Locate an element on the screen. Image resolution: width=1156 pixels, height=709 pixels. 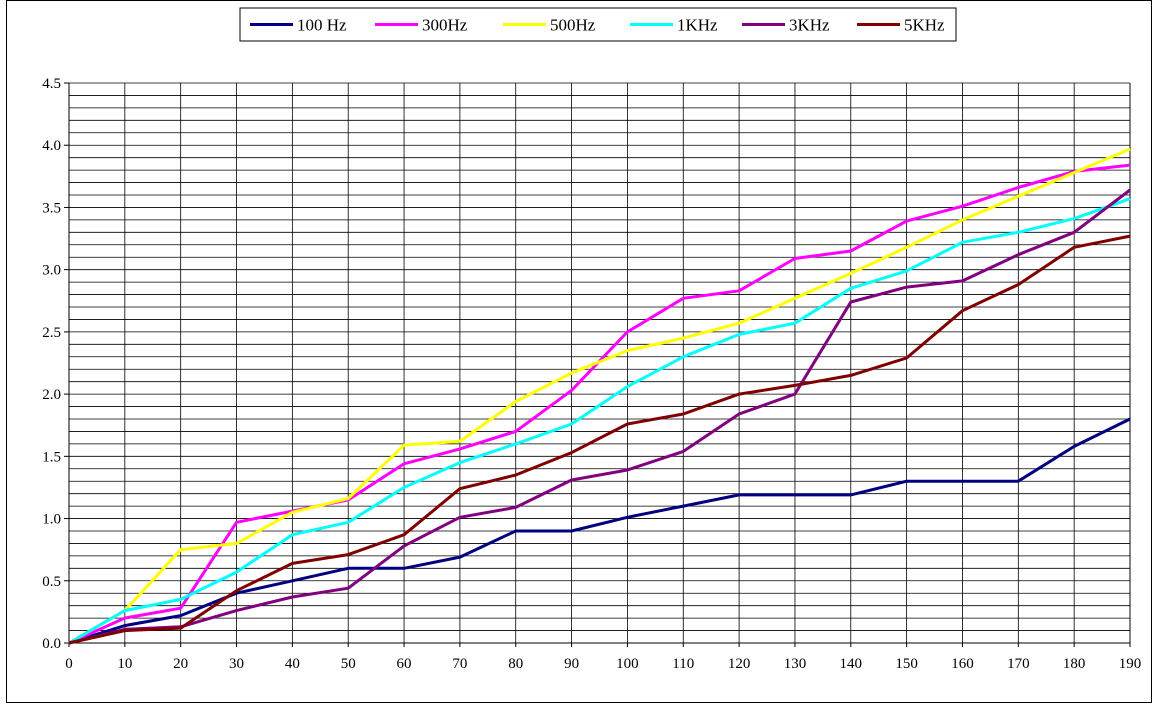
x-tick-label: 190 is located at coordinates (1130, 664).